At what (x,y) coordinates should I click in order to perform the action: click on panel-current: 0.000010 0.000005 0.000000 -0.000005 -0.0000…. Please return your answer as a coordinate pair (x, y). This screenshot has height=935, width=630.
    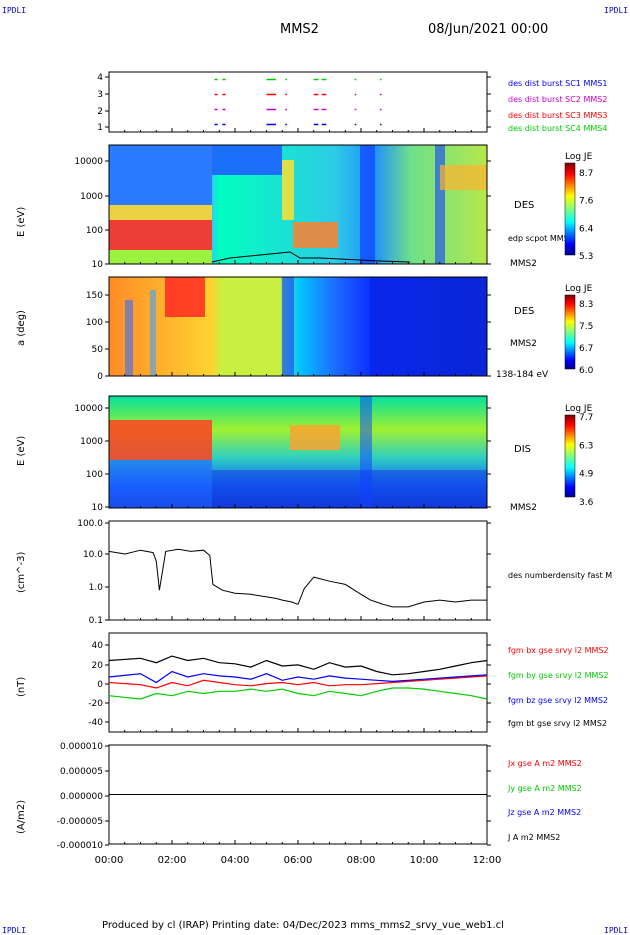
    Looking at the image, I should click on (274, 796).